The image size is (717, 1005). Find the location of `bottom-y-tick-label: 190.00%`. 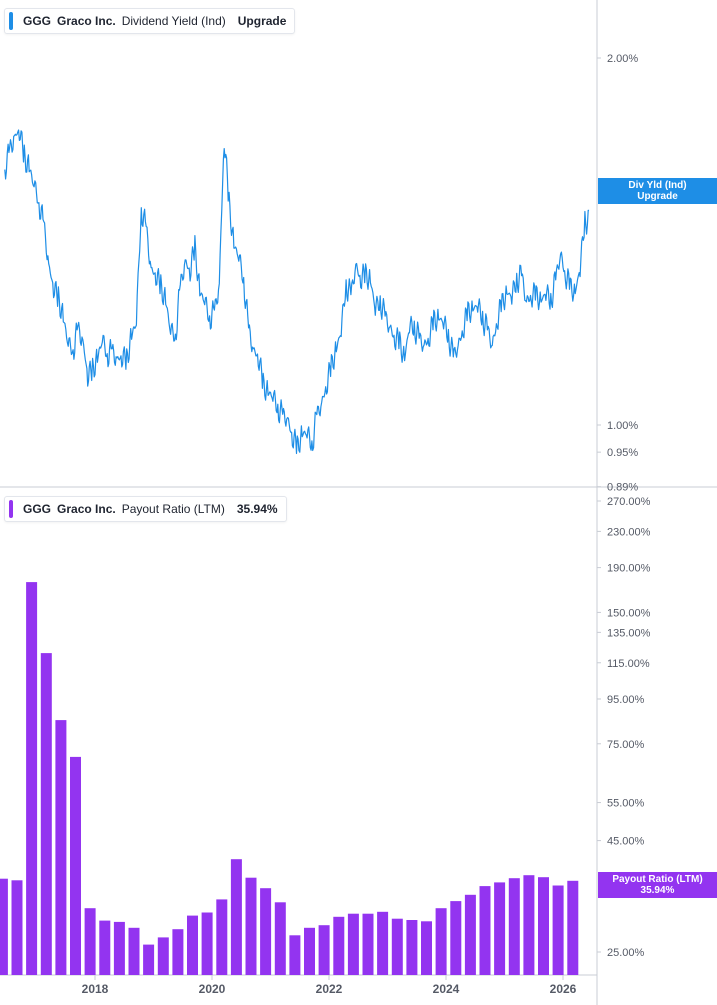

bottom-y-tick-label: 190.00% is located at coordinates (629, 569).